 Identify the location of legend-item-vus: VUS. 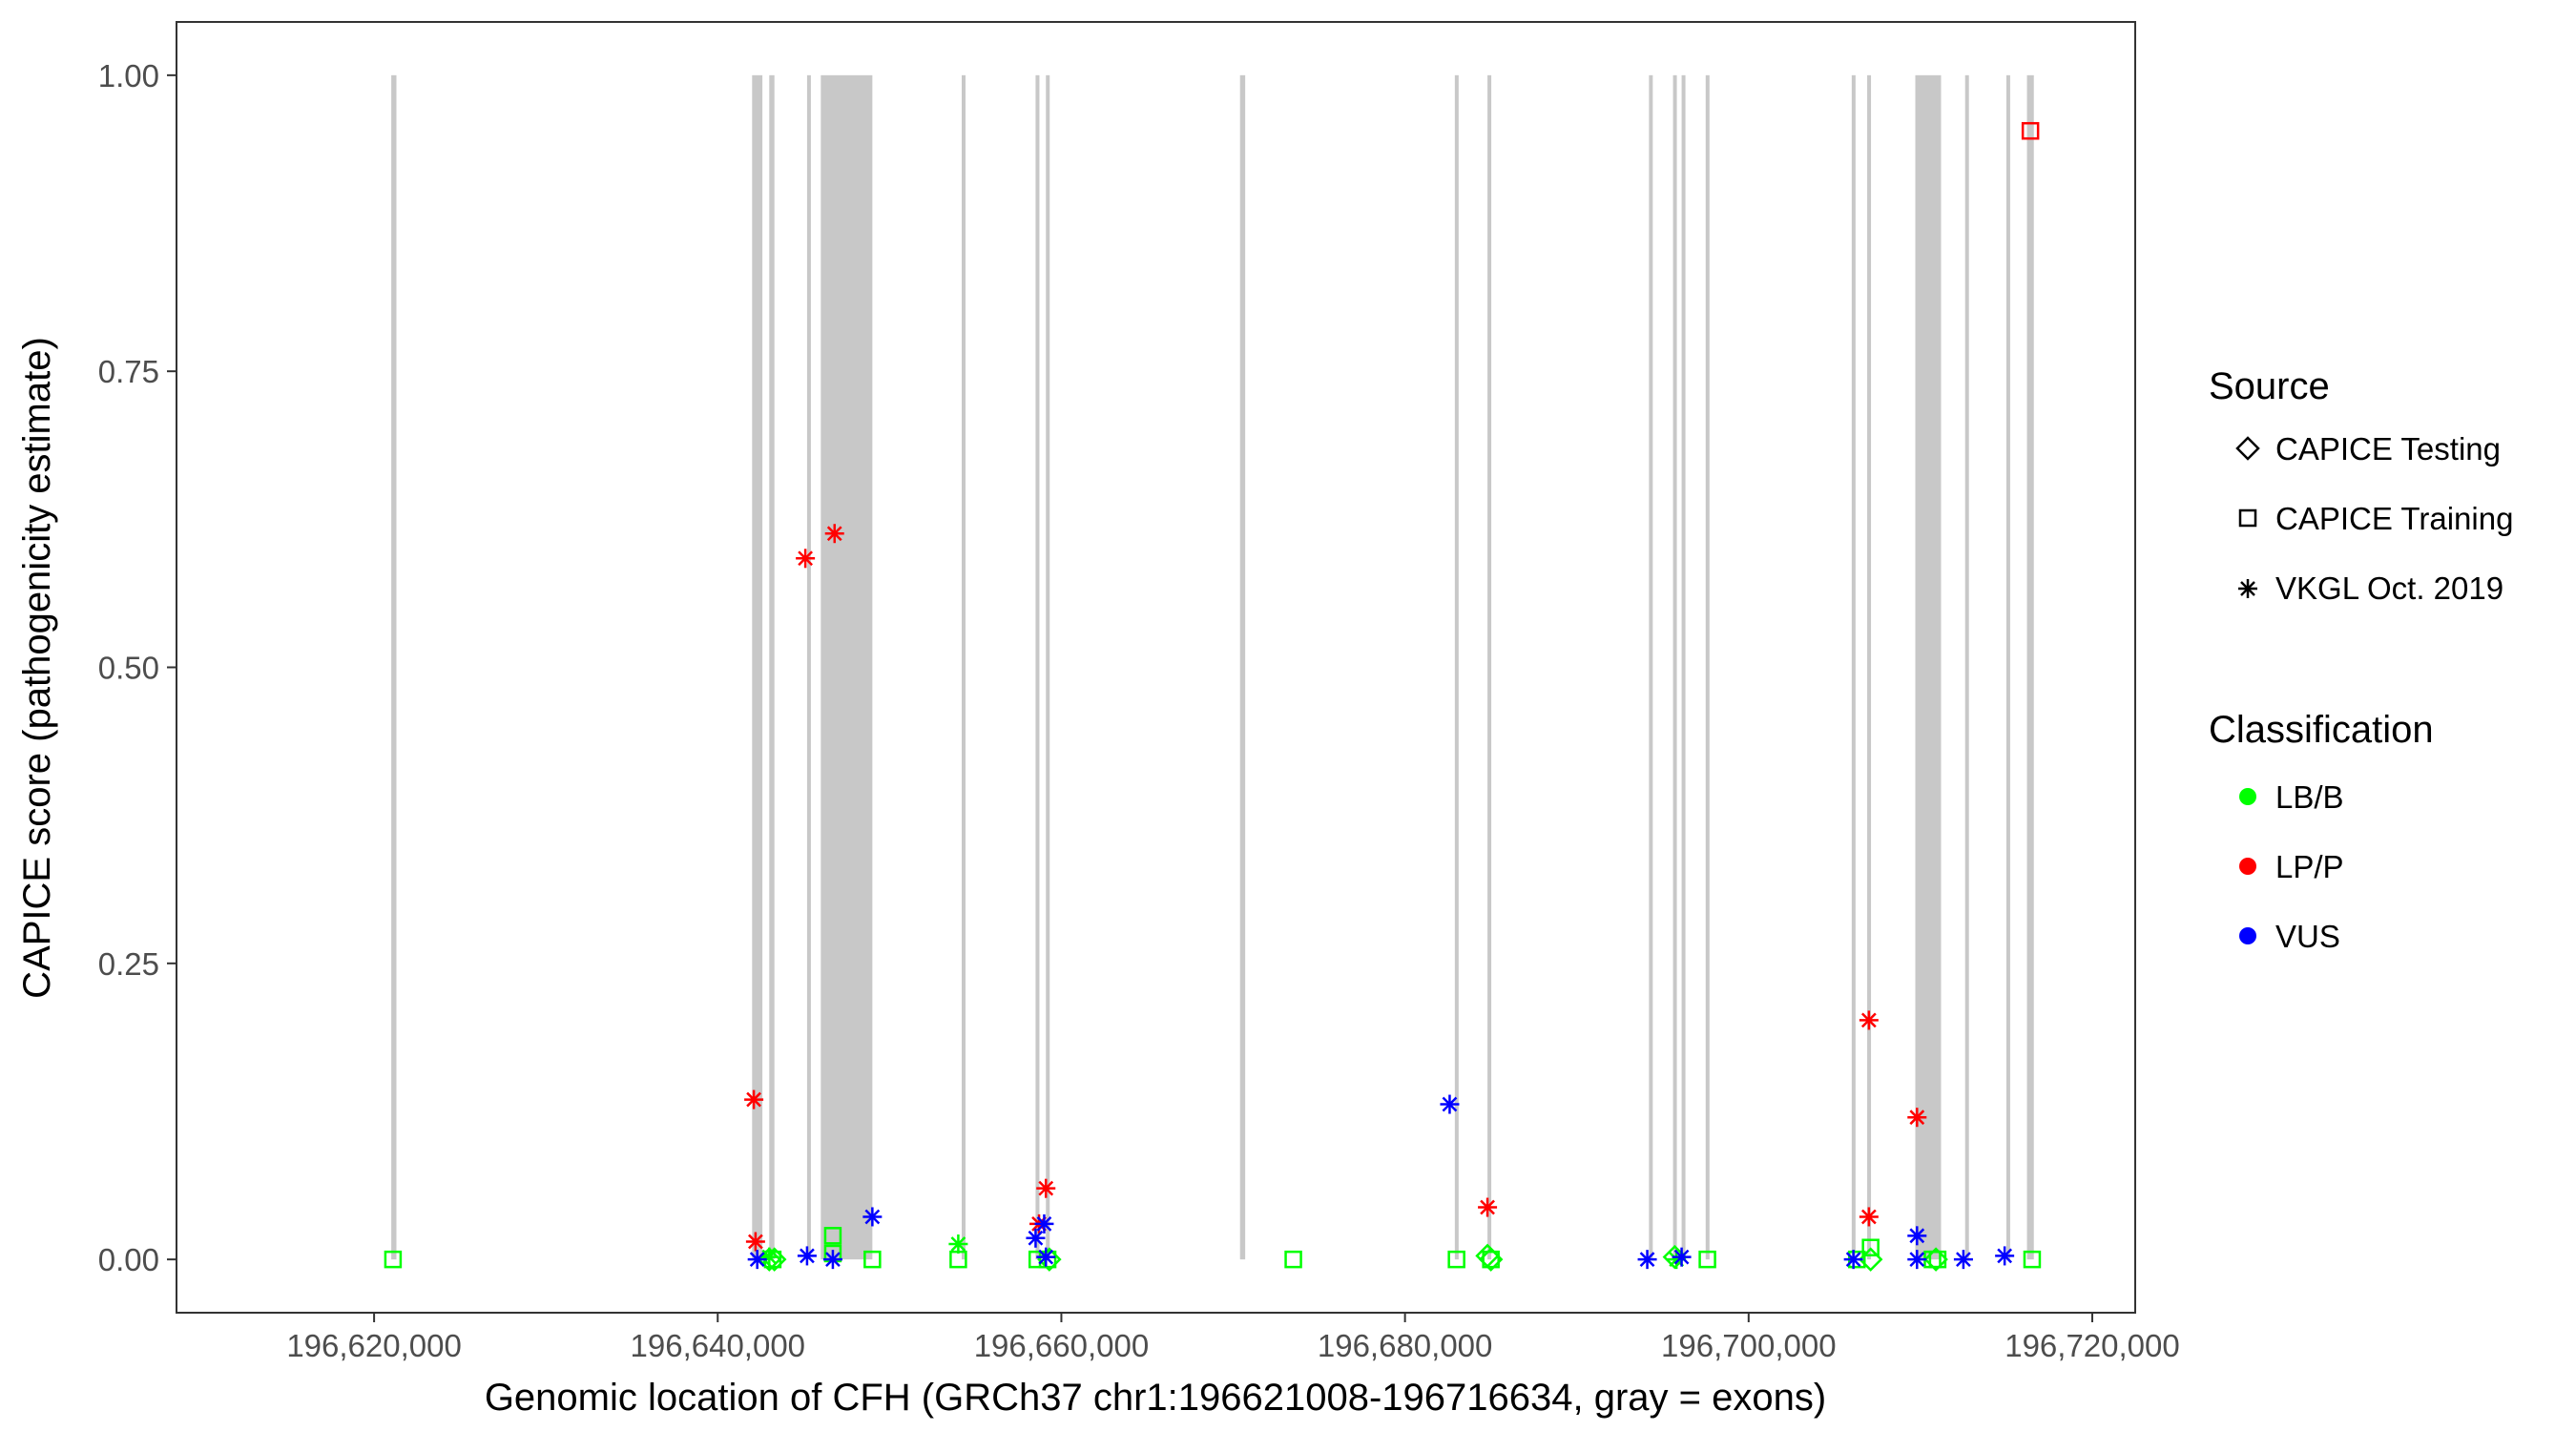
(2289, 936).